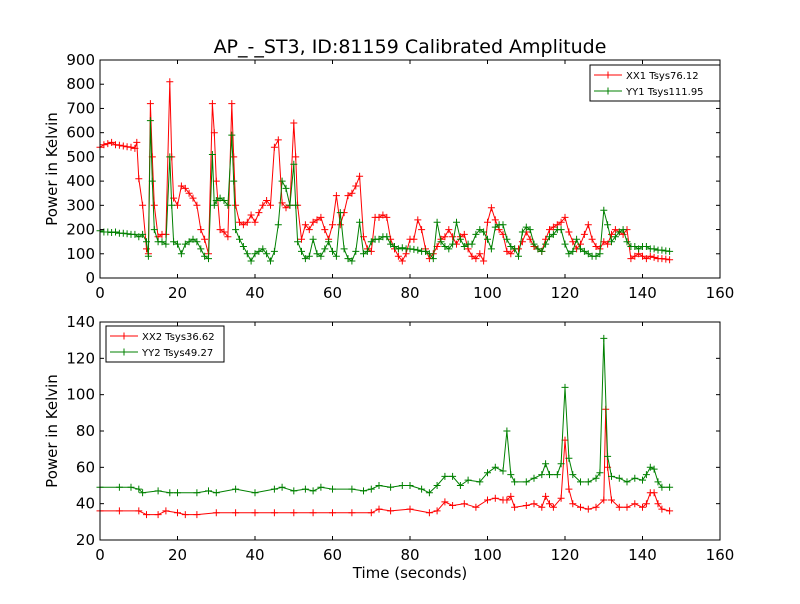 Image resolution: width=800 pixels, height=604 pixels. Describe the element at coordinates (85, 540) in the screenshot. I see `y-tick-label: 20` at that location.